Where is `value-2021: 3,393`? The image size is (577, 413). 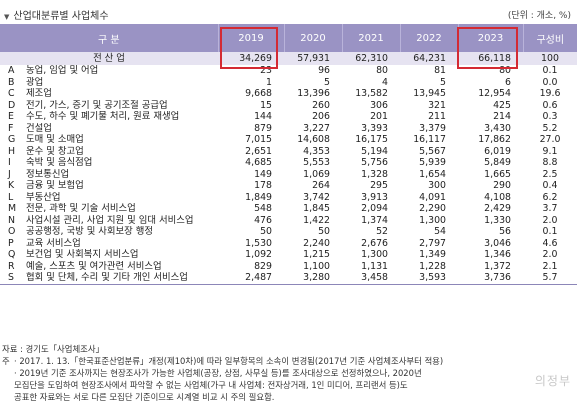
value-2021: 3,393 is located at coordinates (374, 128).